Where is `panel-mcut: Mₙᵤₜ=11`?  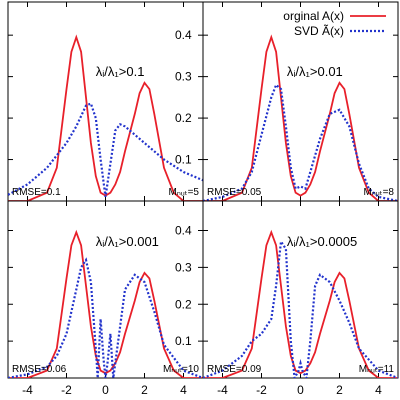
panel-mcut: Mₙᵤₜ=11 is located at coordinates (377, 369).